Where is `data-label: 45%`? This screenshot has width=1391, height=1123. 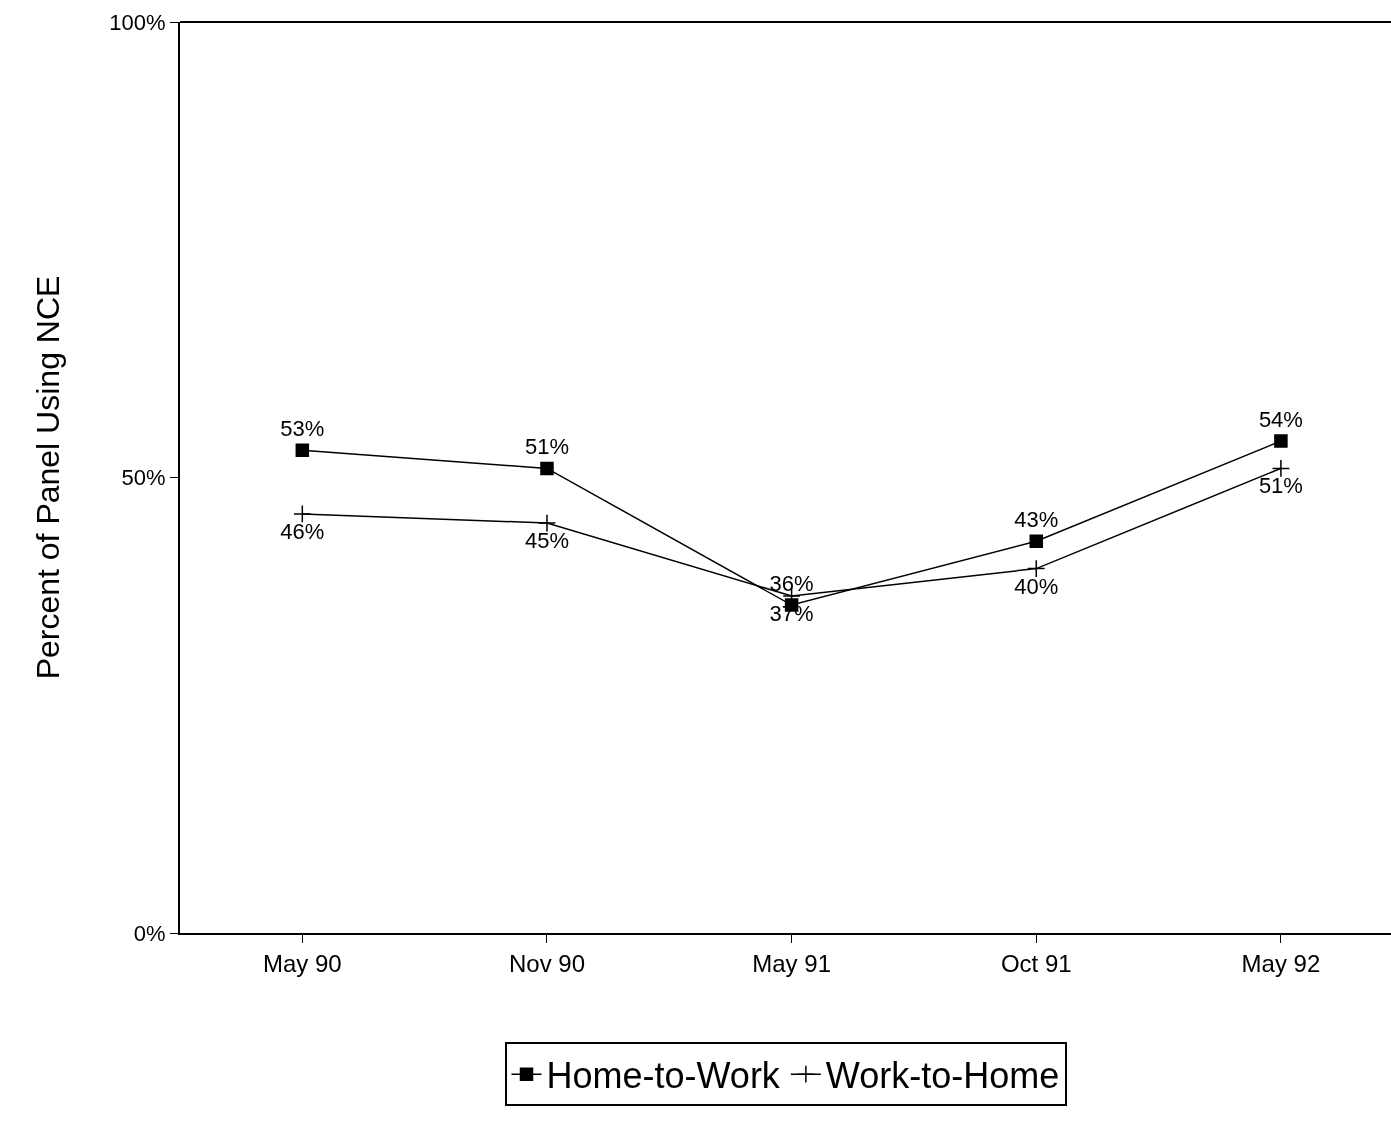
data-label: 45% is located at coordinates (546, 541).